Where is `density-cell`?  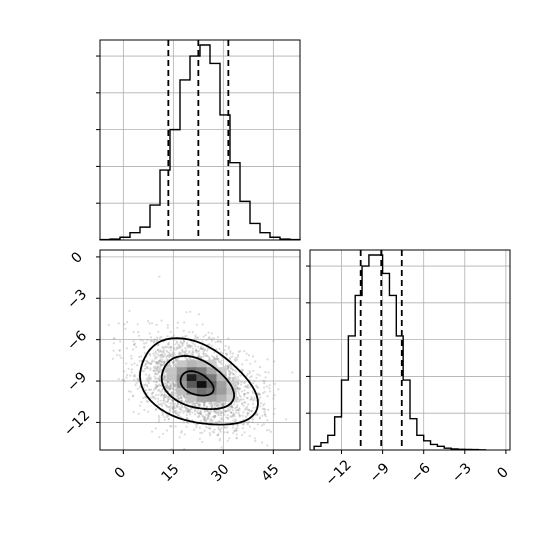 density-cell is located at coordinates (211, 364).